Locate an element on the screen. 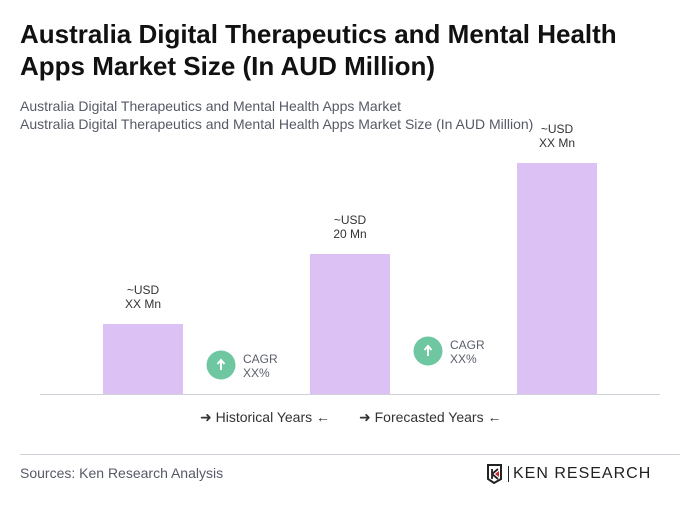 The height and width of the screenshot is (520, 700). legend-label: Historical Years is located at coordinates (264, 417).